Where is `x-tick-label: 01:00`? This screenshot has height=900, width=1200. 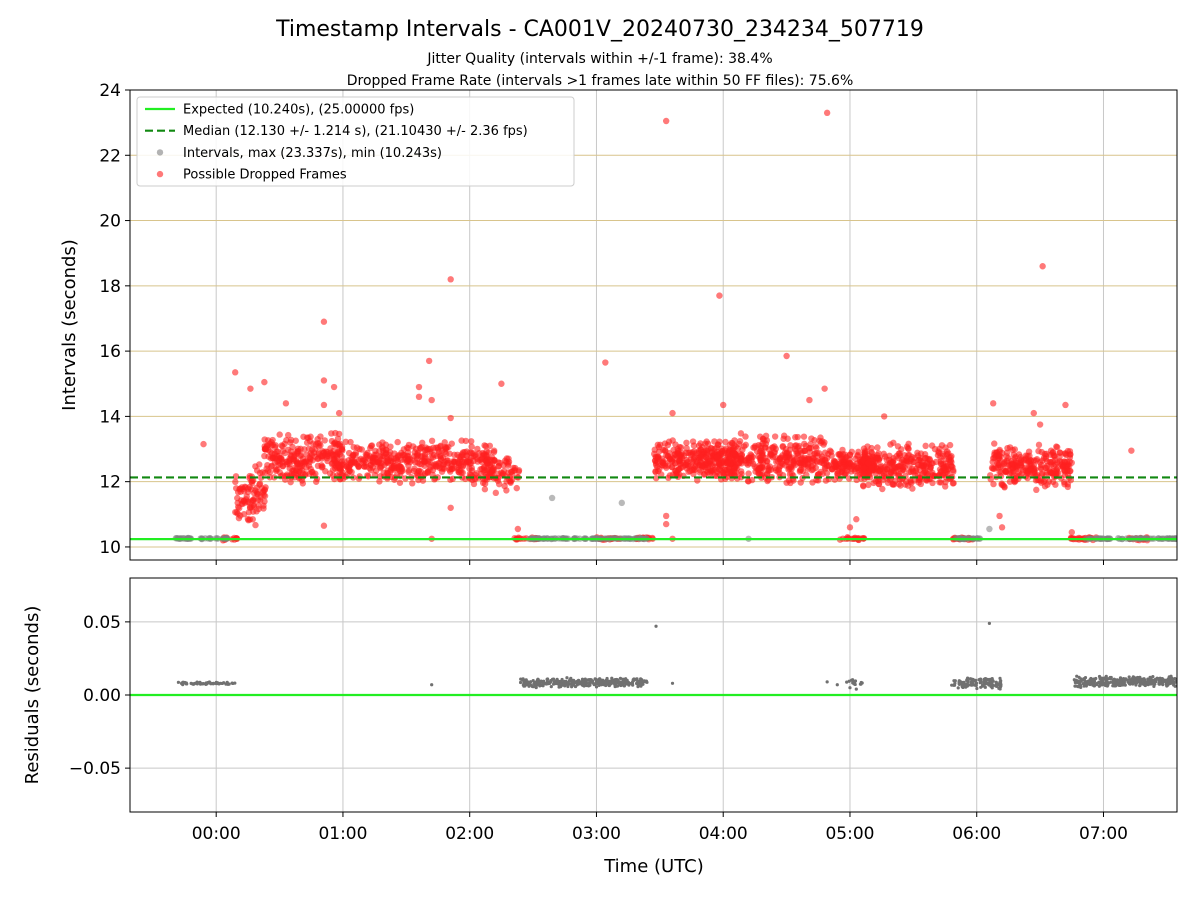 x-tick-label: 01:00 is located at coordinates (342, 834).